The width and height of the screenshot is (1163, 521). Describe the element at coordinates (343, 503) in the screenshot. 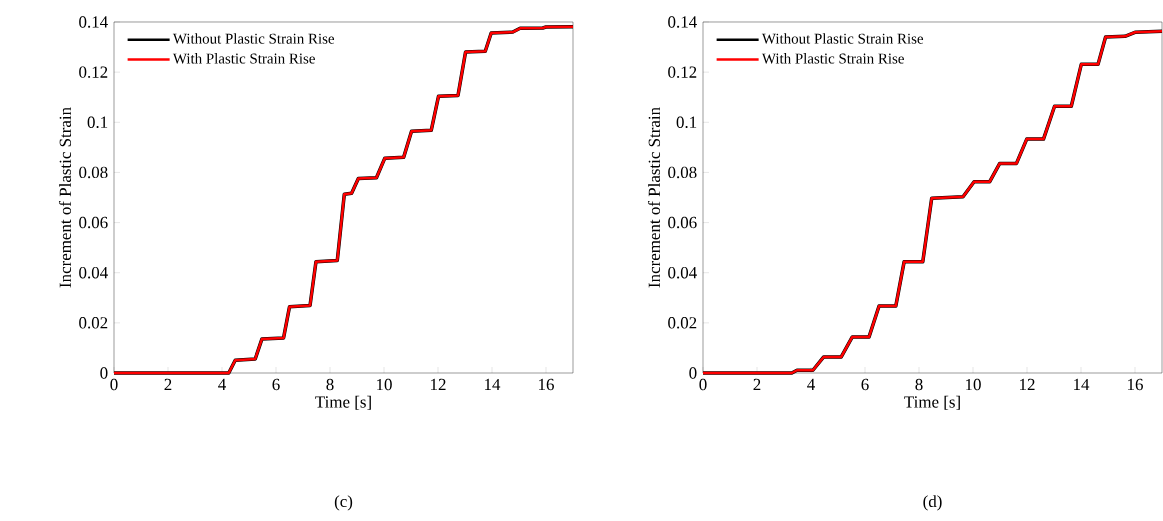

I see `text: (c)` at that location.